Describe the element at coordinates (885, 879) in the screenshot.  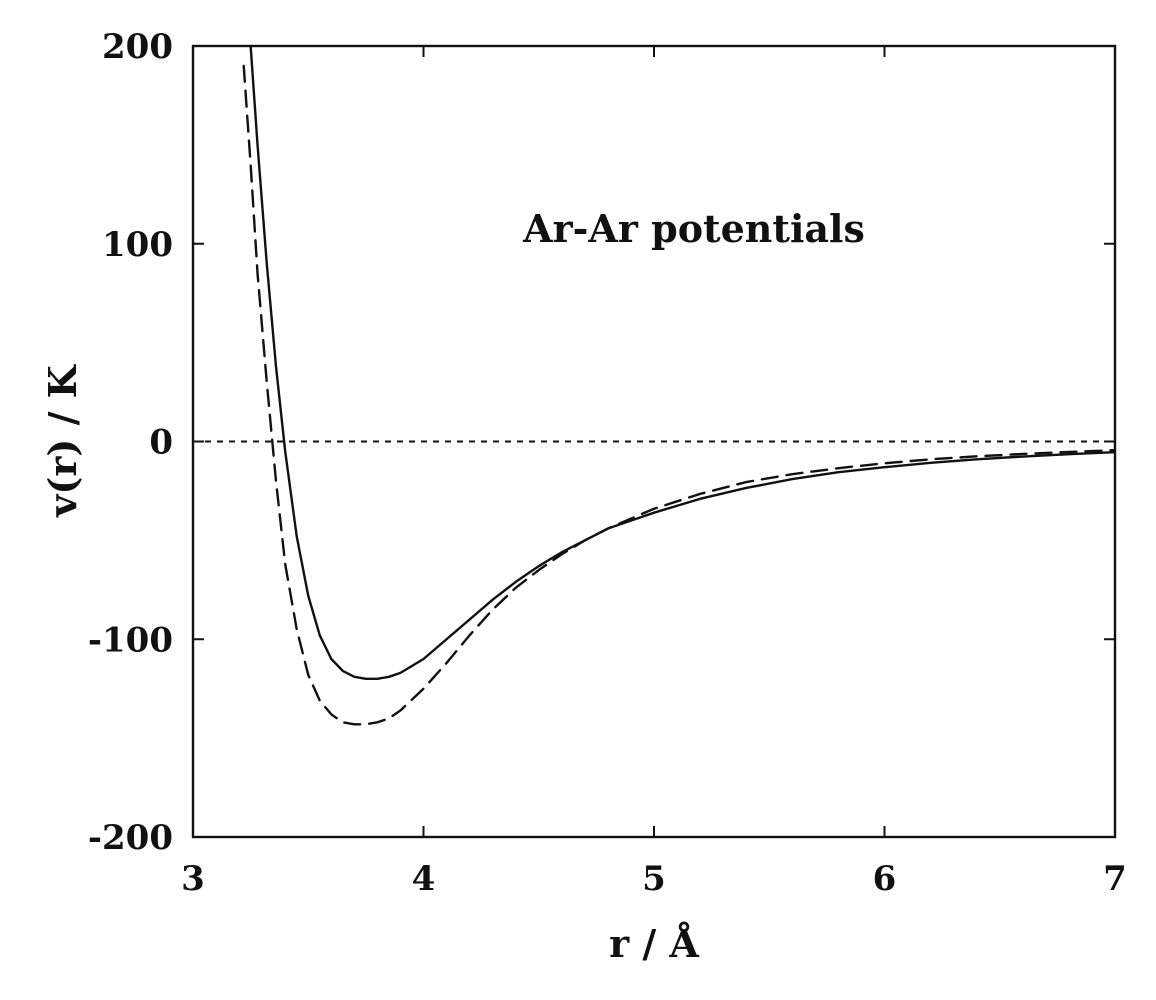
I see `x-tick-label: 6` at that location.